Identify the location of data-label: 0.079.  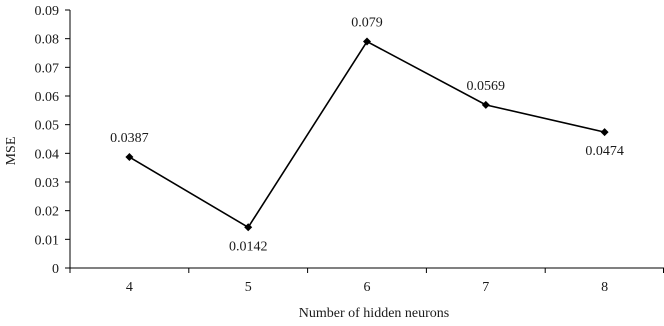
(367, 23).